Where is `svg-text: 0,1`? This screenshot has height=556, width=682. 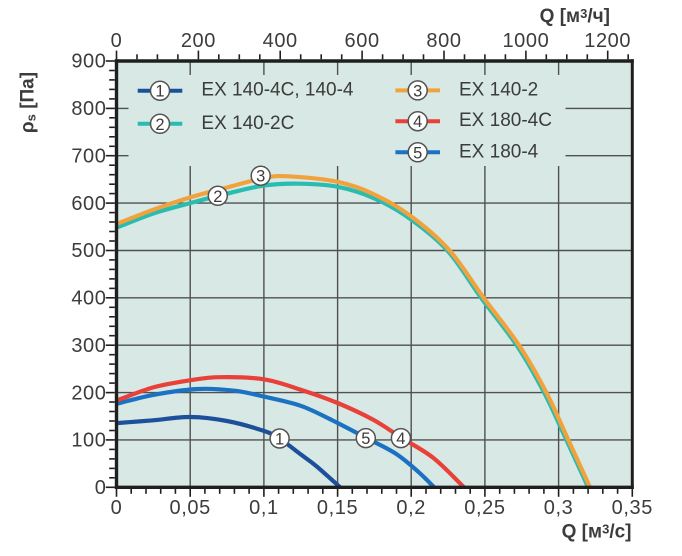
svg-text: 0,1 is located at coordinates (264, 508).